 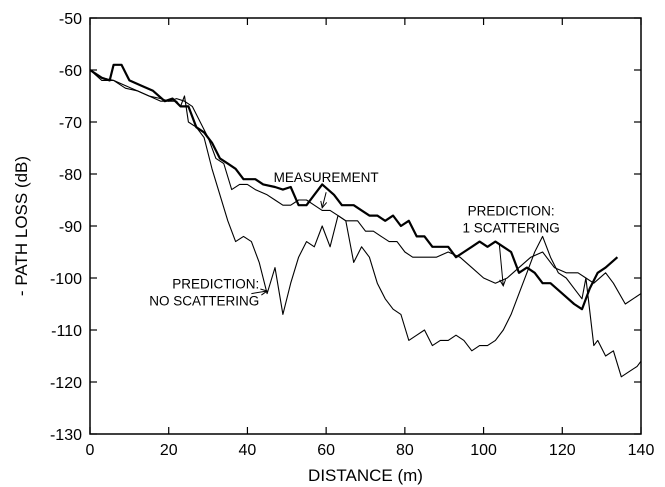 I want to click on y-tick-label: -80, so click(x=70, y=175).